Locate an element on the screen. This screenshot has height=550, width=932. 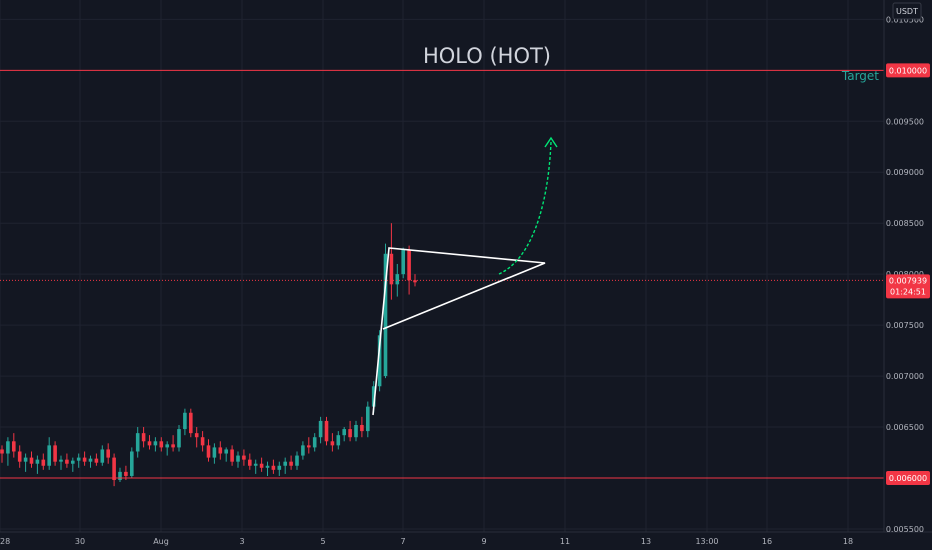
x-tick-label: 16 is located at coordinates (767, 541).